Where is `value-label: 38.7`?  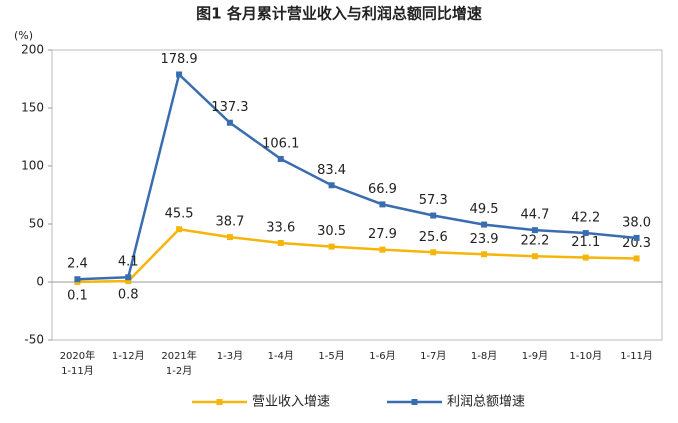 value-label: 38.7 is located at coordinates (229, 222).